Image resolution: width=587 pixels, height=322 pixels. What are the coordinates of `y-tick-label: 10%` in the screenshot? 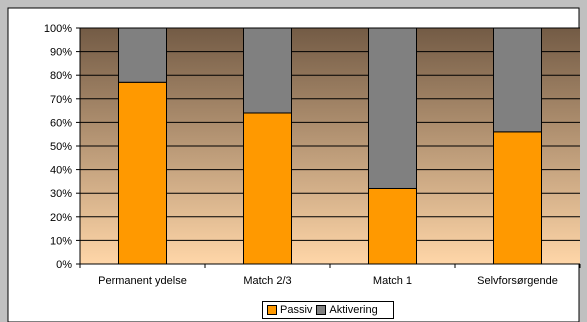 It's located at (61, 241).